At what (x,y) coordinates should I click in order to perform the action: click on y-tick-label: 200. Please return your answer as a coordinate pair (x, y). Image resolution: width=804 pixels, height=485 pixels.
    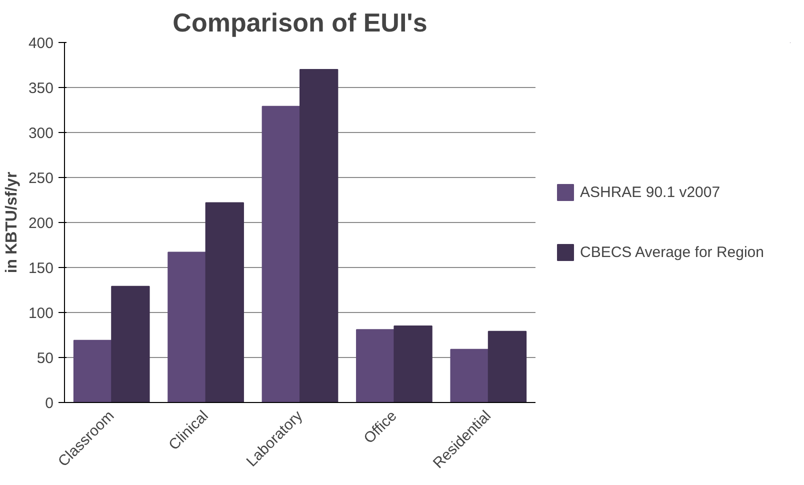
    Looking at the image, I should click on (41, 223).